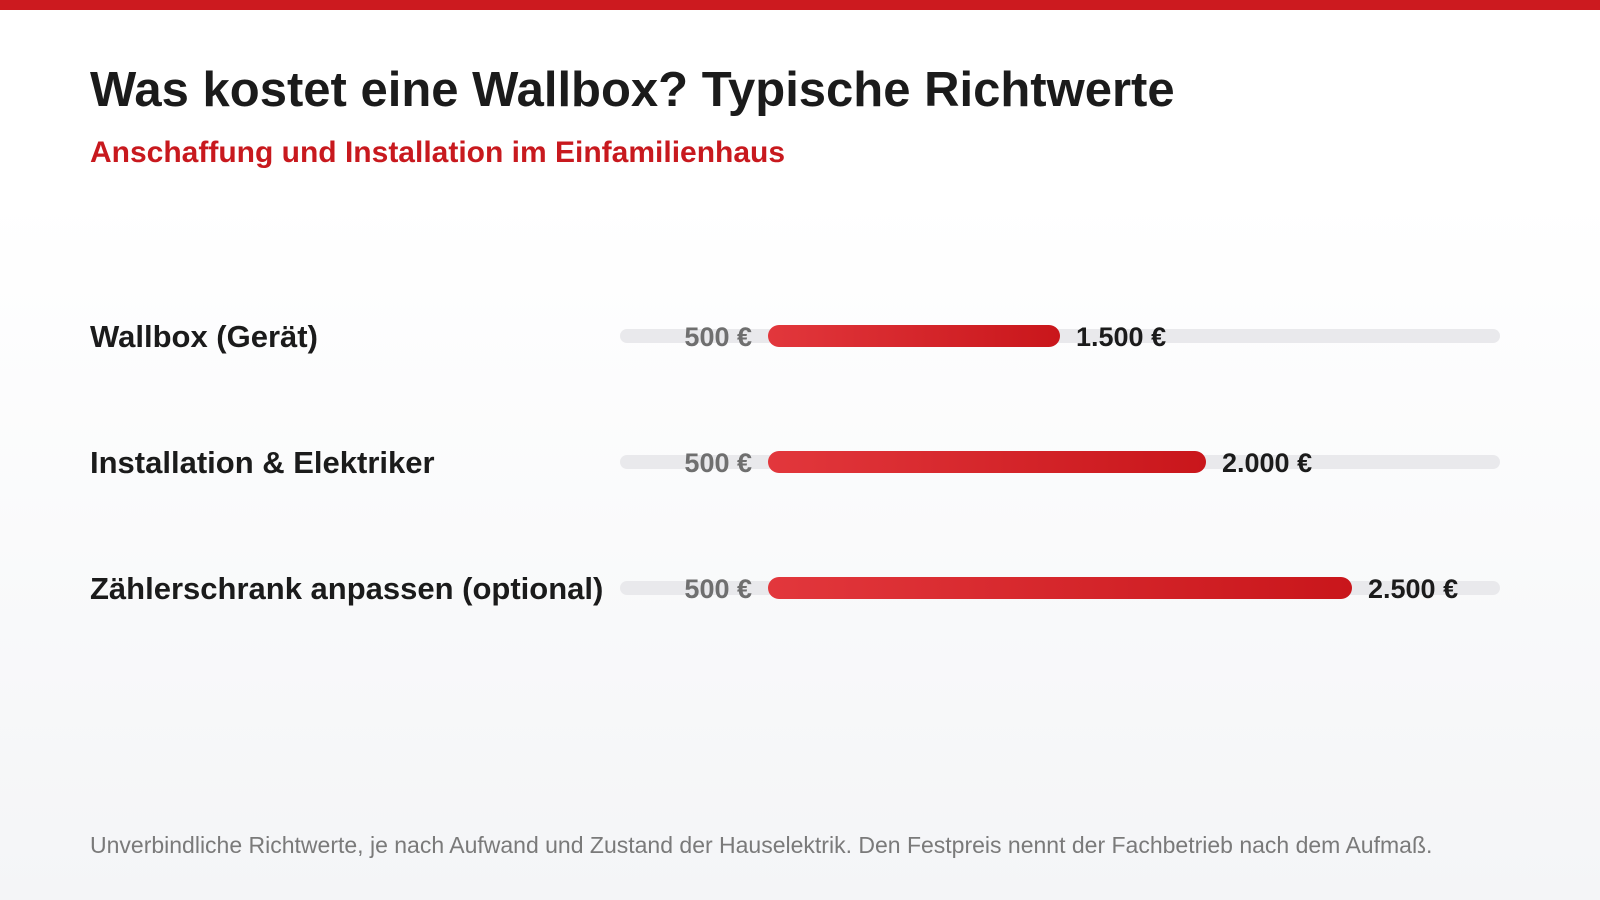 The height and width of the screenshot is (900, 1600). Describe the element at coordinates (262, 462) in the screenshot. I see `category-label: Installation & Elektriker` at that location.